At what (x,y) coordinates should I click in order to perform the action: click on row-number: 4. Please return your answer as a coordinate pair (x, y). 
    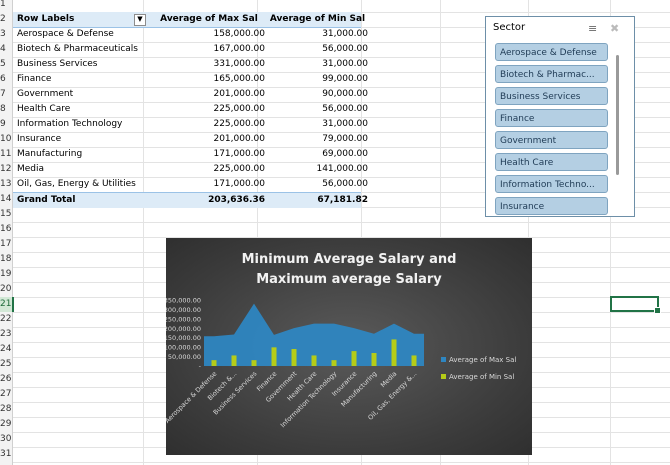
    Looking at the image, I should click on (3, 49).